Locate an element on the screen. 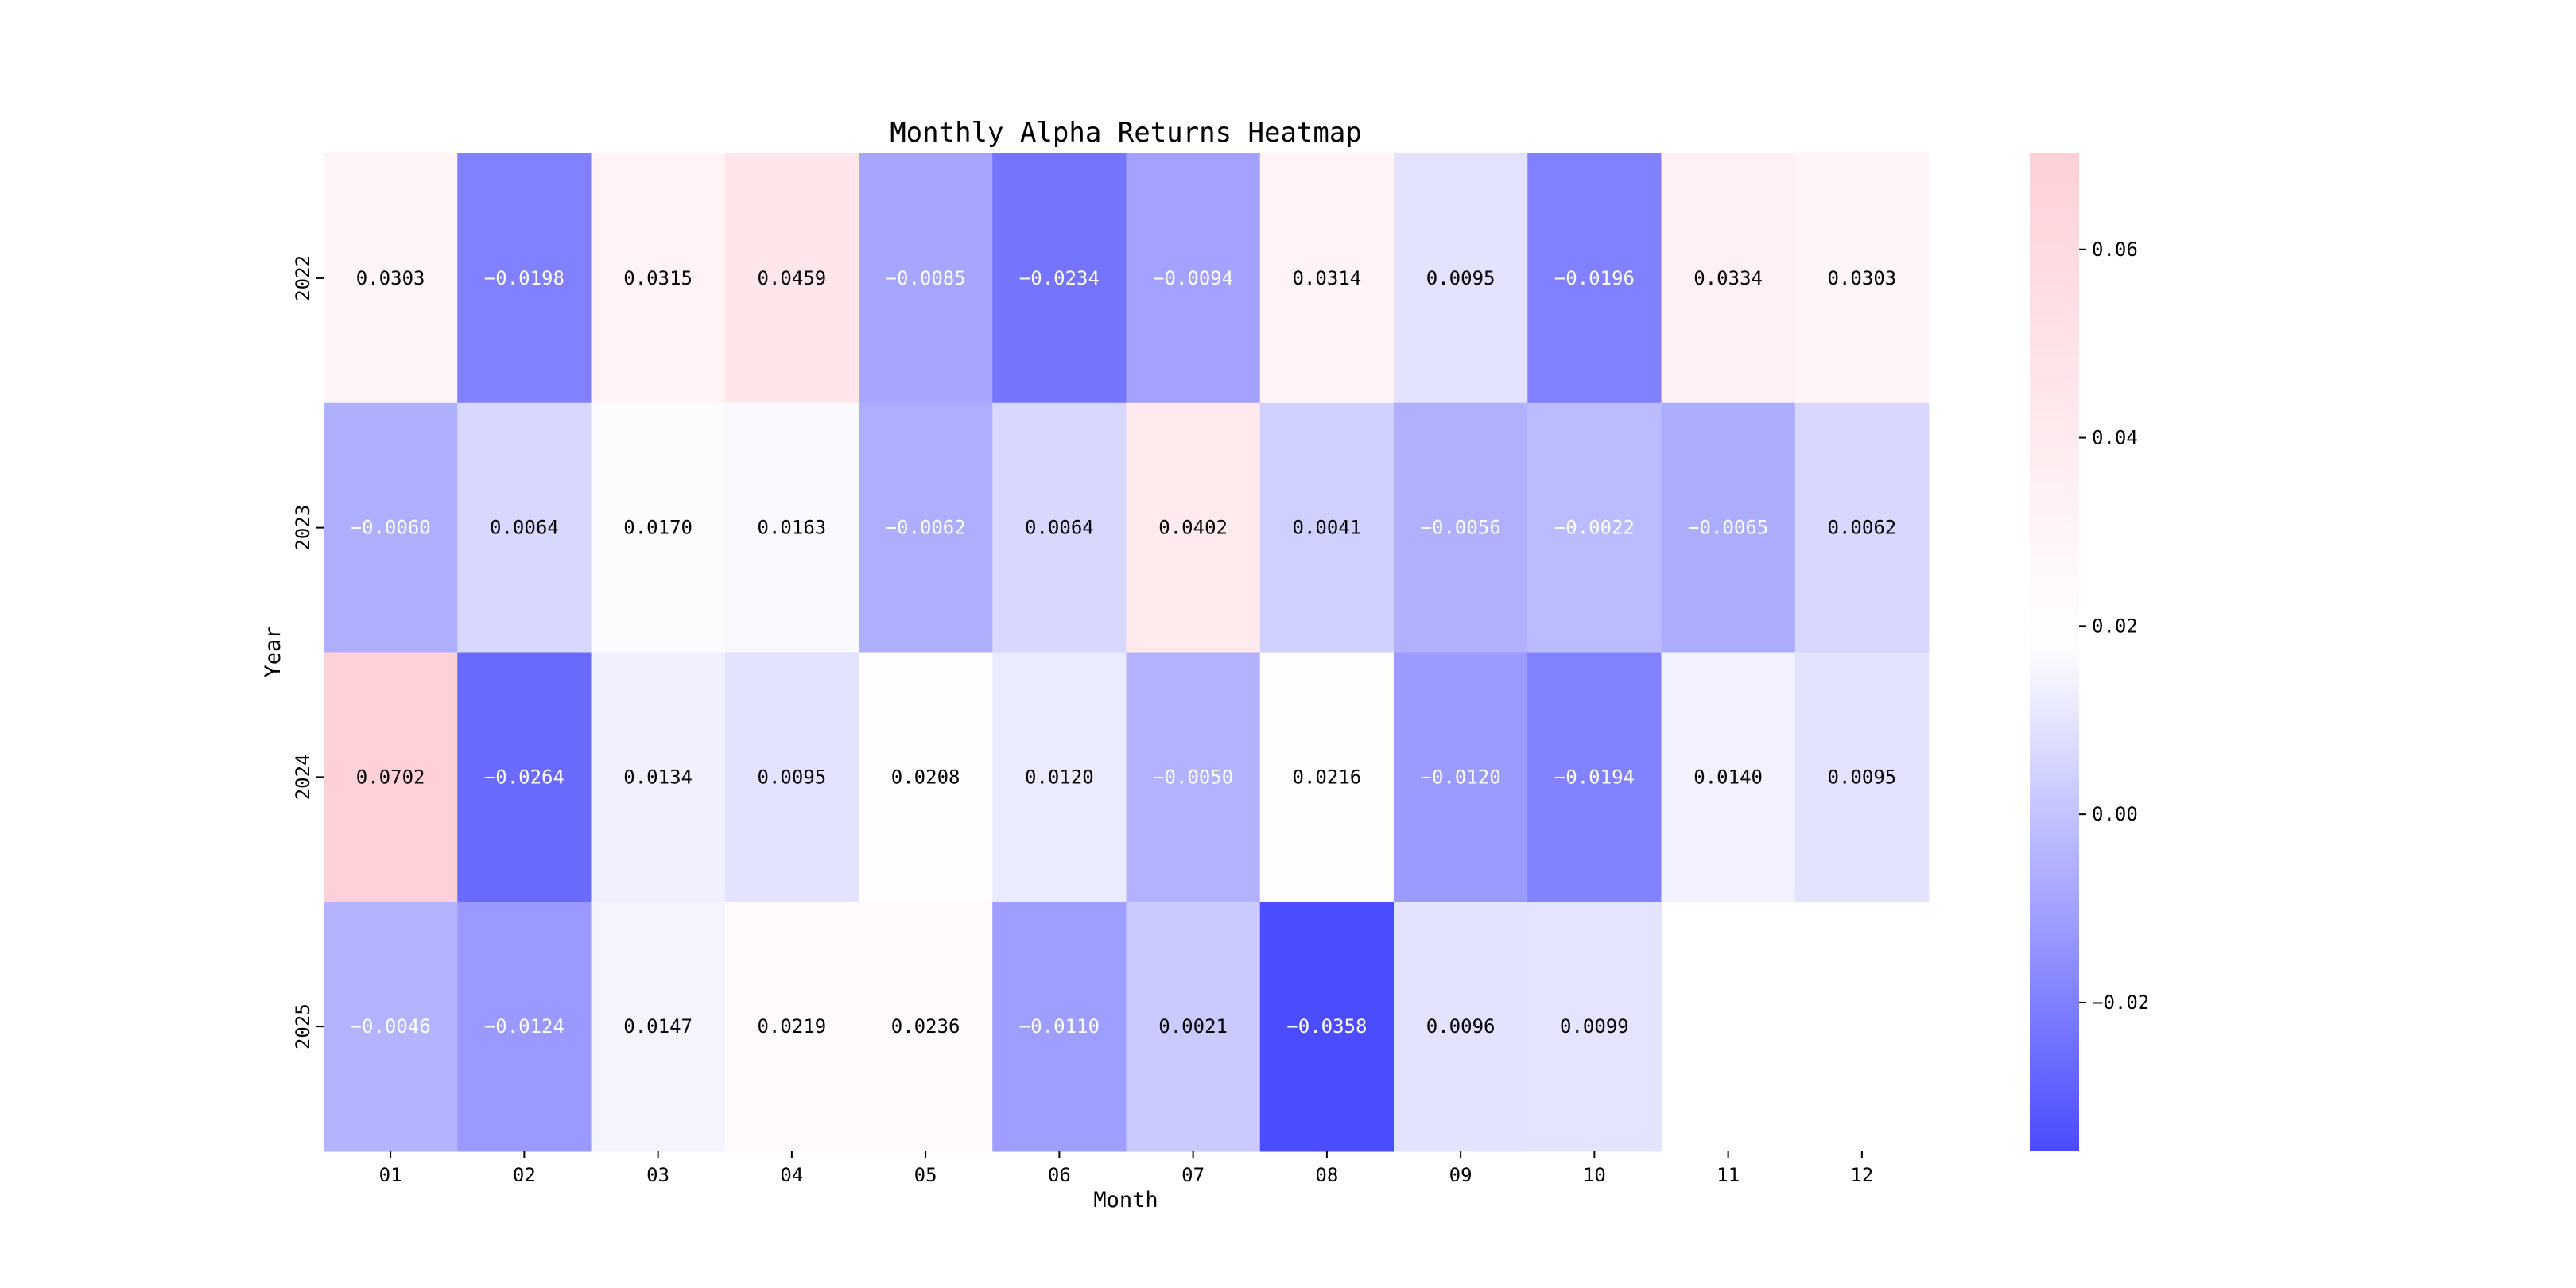 This screenshot has width=2576, height=1288. cell-value-label: −0.0065 is located at coordinates (1728, 528).